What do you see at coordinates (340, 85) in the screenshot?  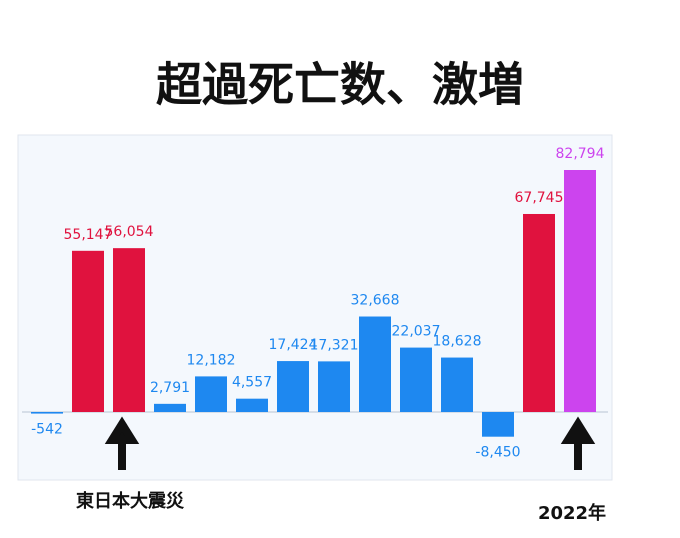 I see `chart-title: 超過死亡数、激増` at bounding box center [340, 85].